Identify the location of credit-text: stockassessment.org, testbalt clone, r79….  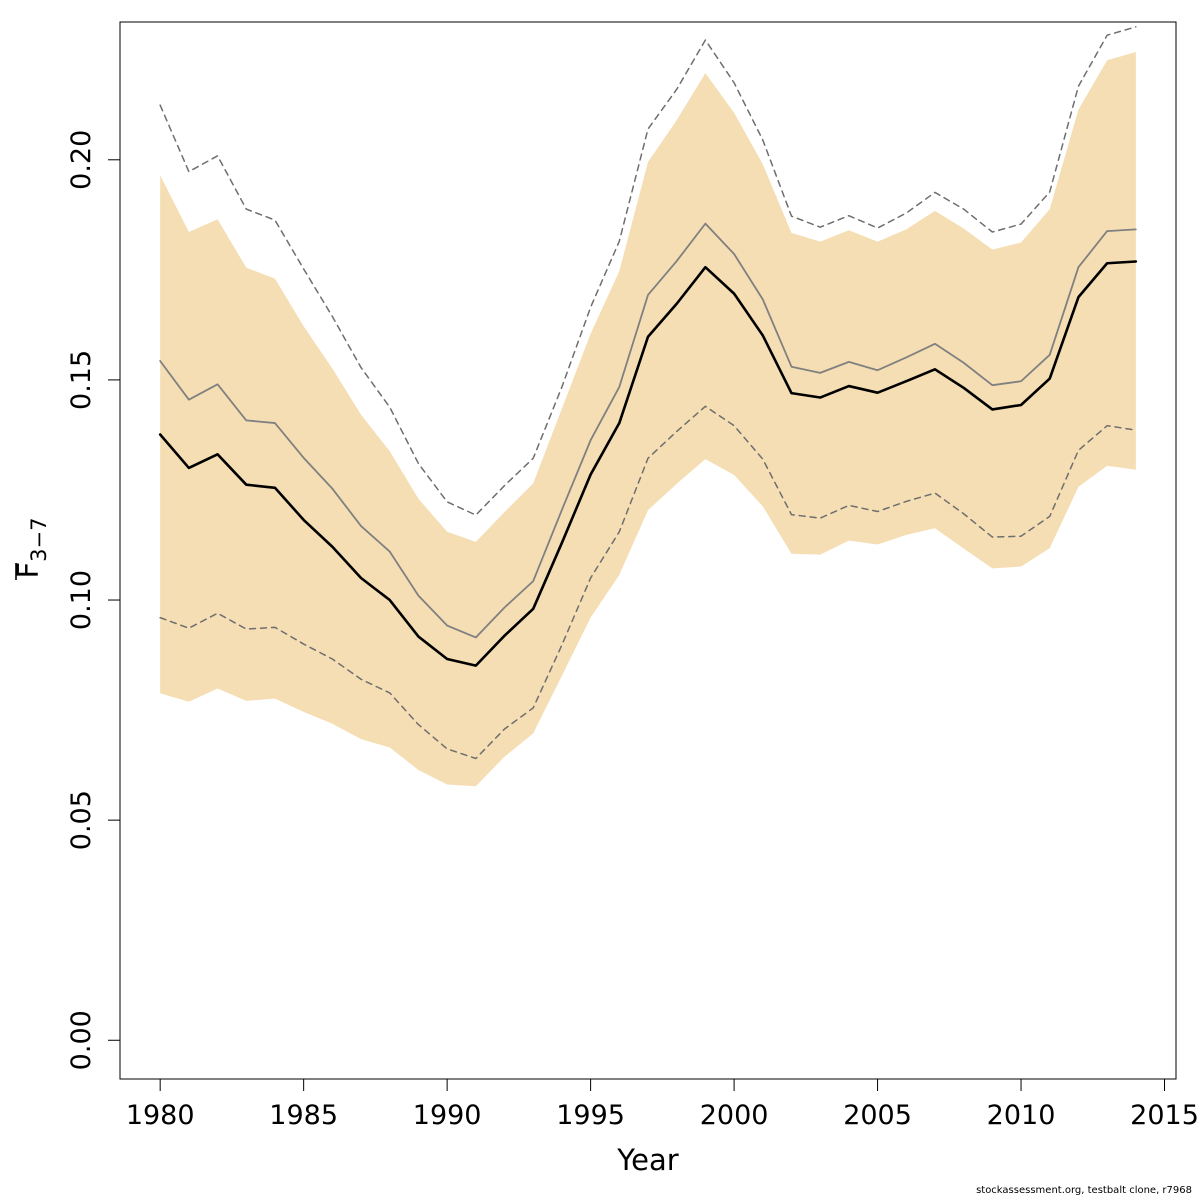
(1084, 1190).